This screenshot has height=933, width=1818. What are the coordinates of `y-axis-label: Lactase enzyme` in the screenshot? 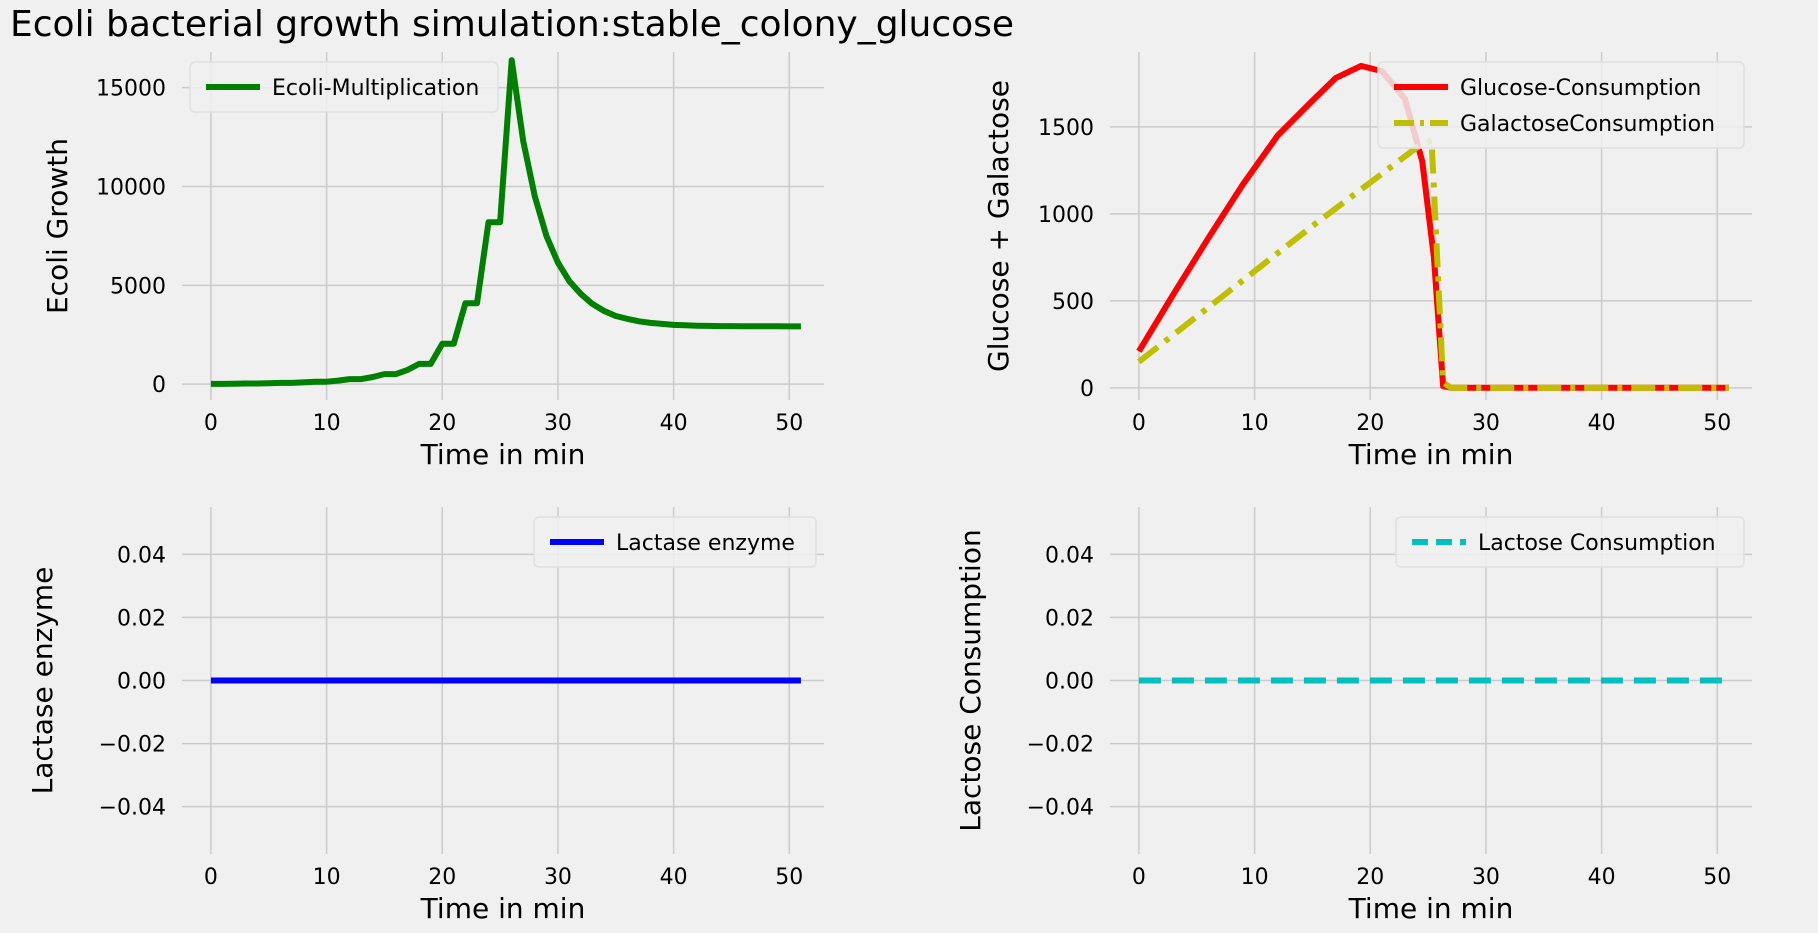 It's located at (42, 681).